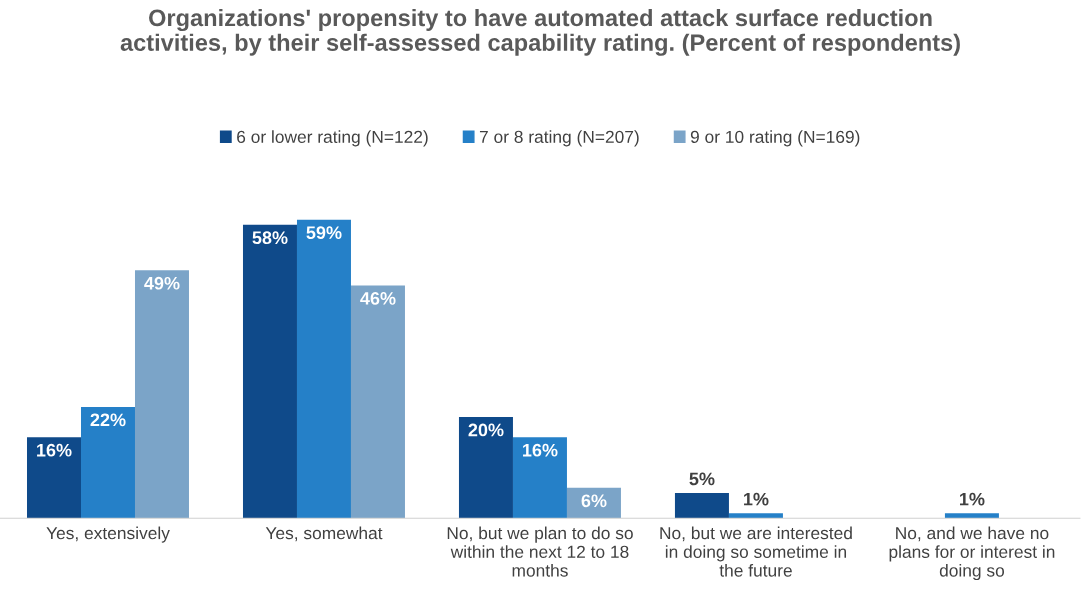  What do you see at coordinates (108, 534) in the screenshot?
I see `x-tick-label: Yes, extensively` at bounding box center [108, 534].